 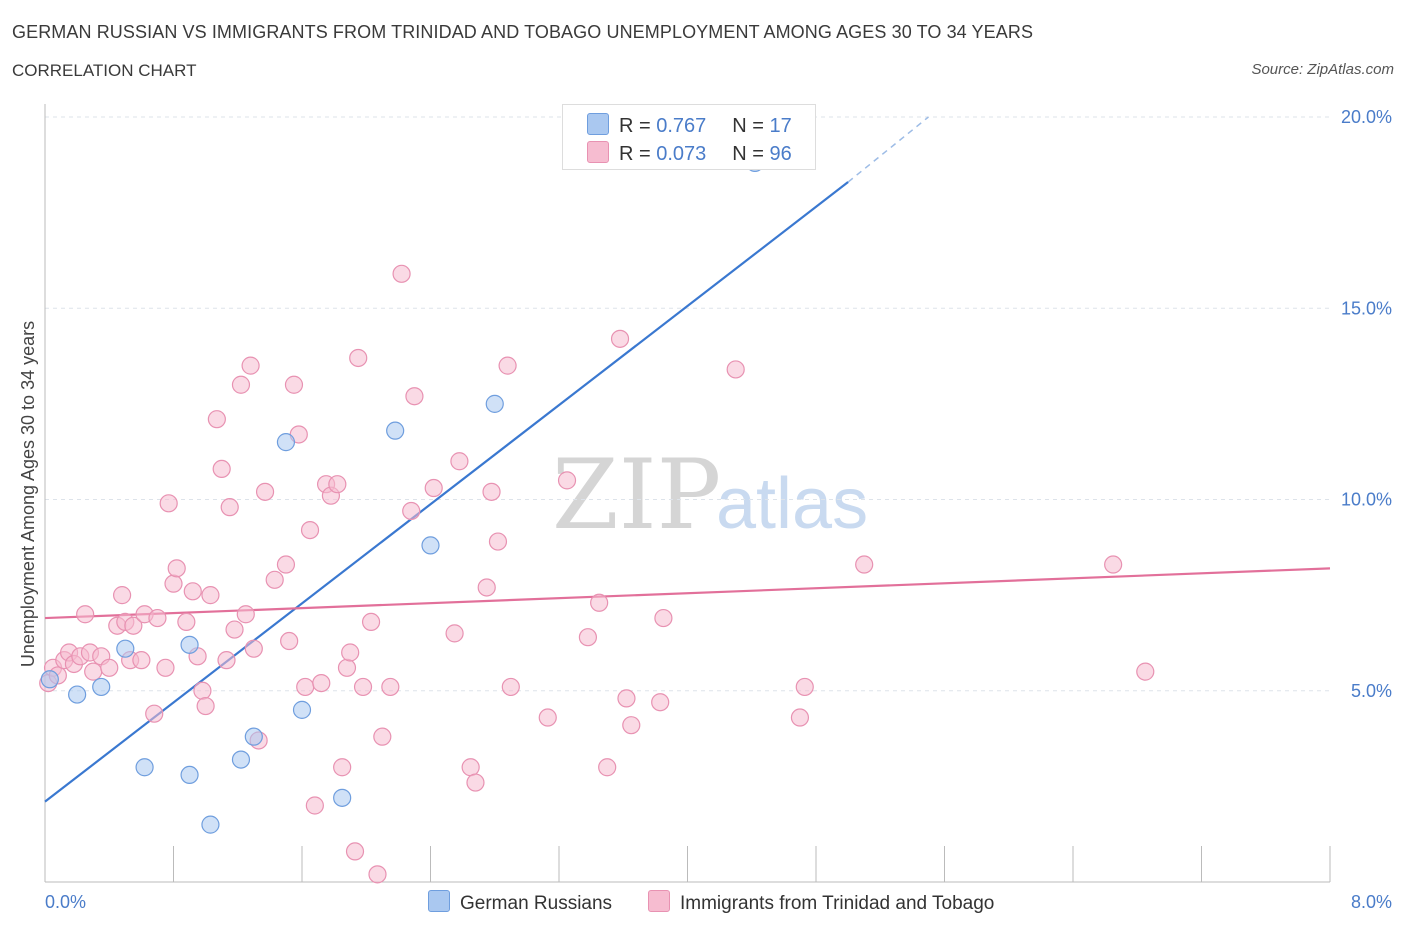 I want to click on r-value: 0.073, so click(x=681, y=154).